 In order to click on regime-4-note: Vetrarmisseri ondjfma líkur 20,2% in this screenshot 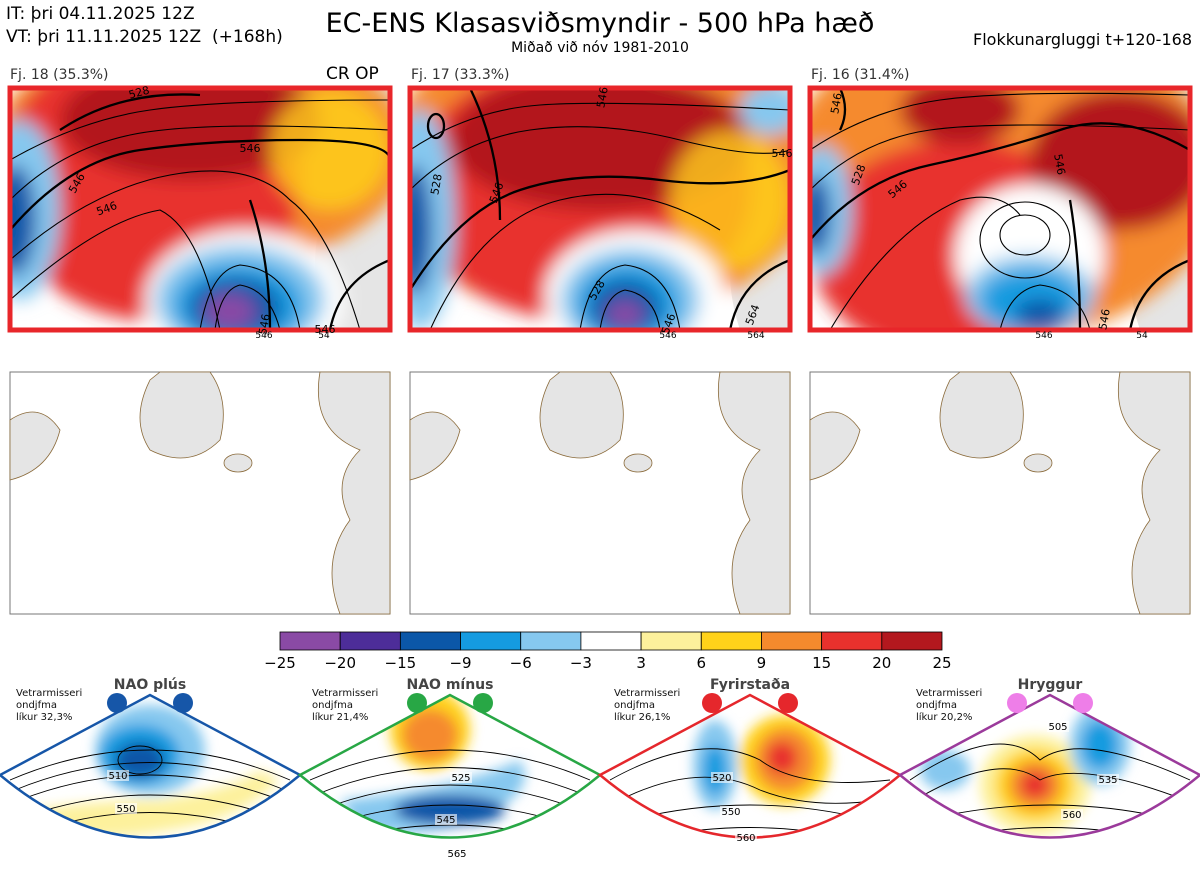, I will do `click(949, 705)`.